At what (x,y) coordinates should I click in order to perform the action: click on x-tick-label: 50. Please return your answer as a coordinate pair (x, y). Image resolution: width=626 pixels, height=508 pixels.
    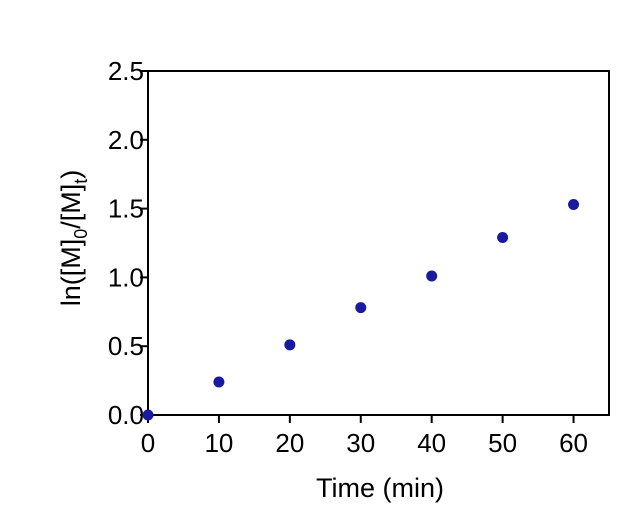
    Looking at the image, I should click on (502, 443).